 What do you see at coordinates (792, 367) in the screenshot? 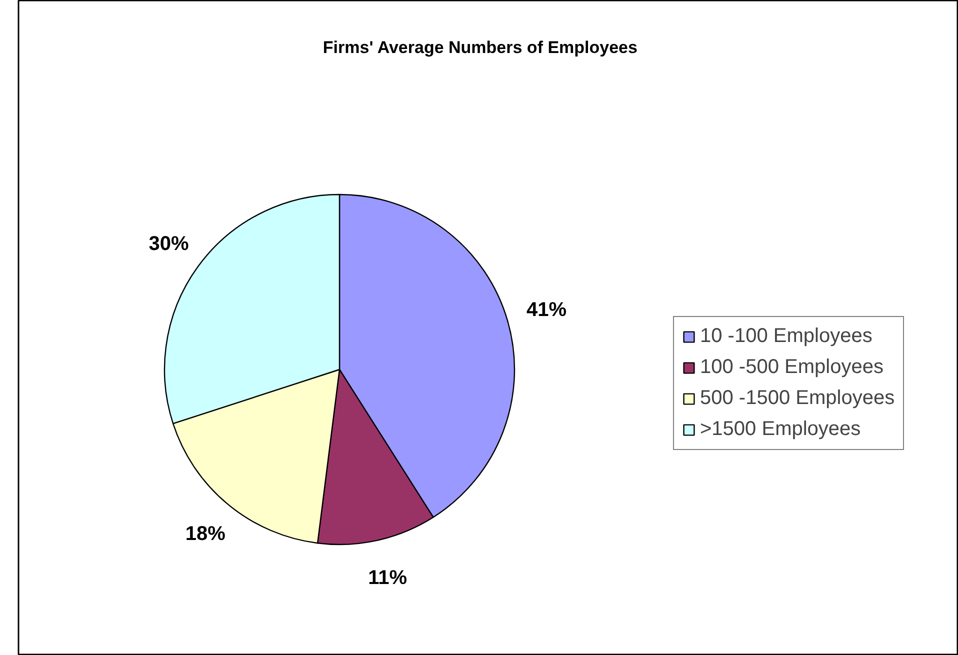
I see `legend-label: 100 -500 Employees` at bounding box center [792, 367].